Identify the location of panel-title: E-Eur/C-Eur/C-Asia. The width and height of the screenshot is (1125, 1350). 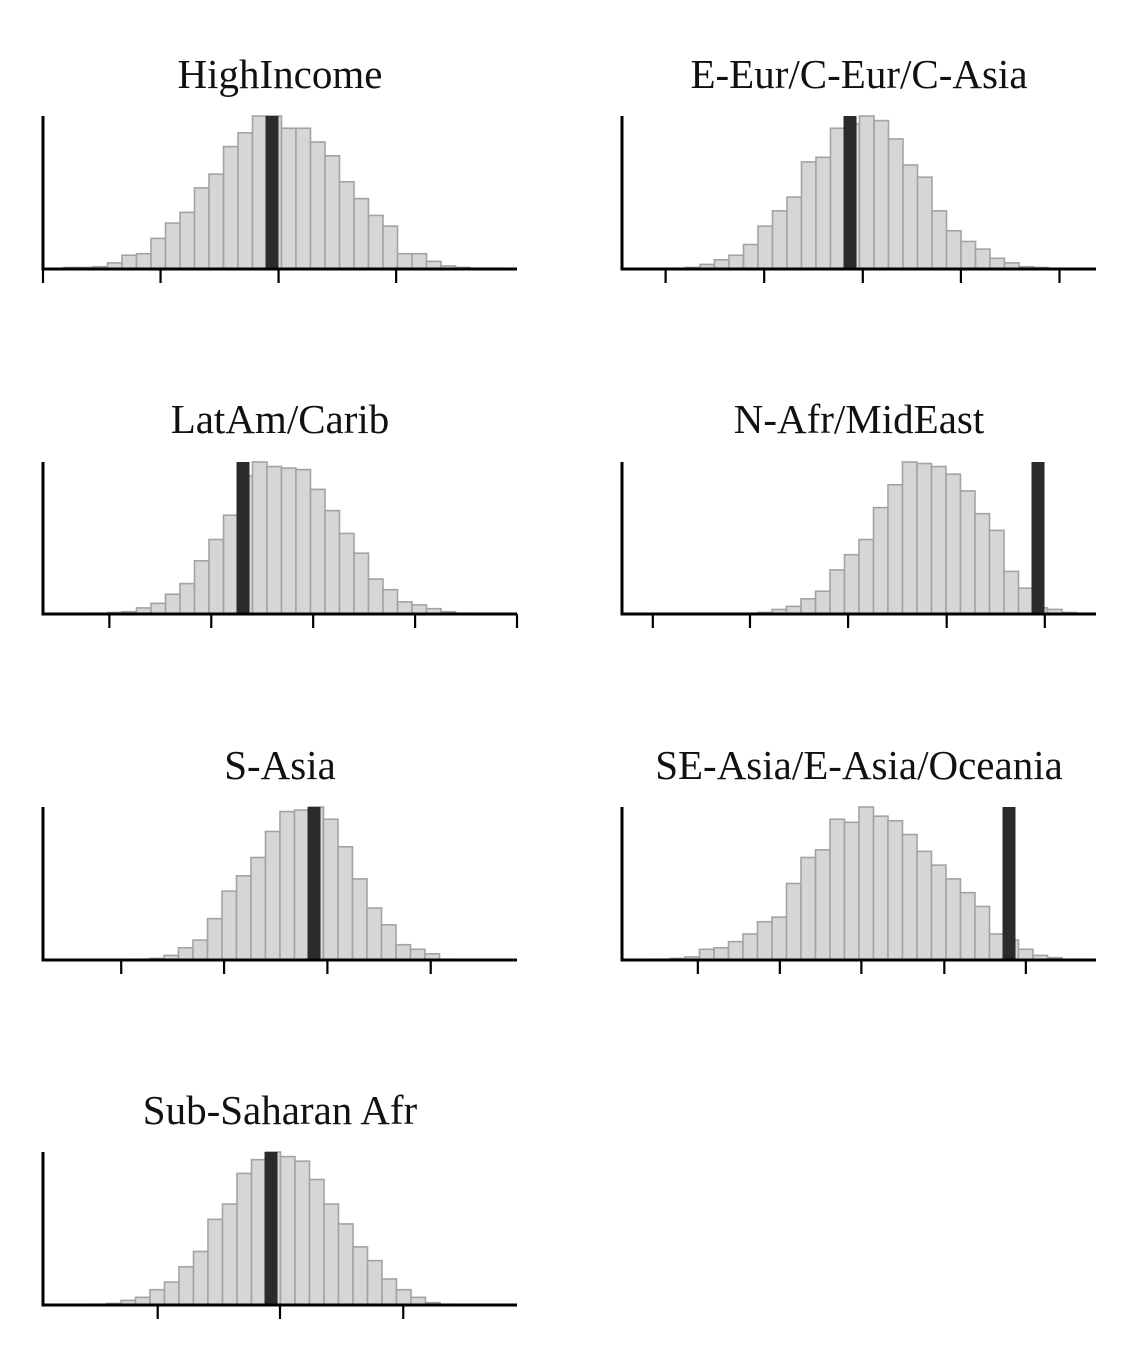
(858, 74).